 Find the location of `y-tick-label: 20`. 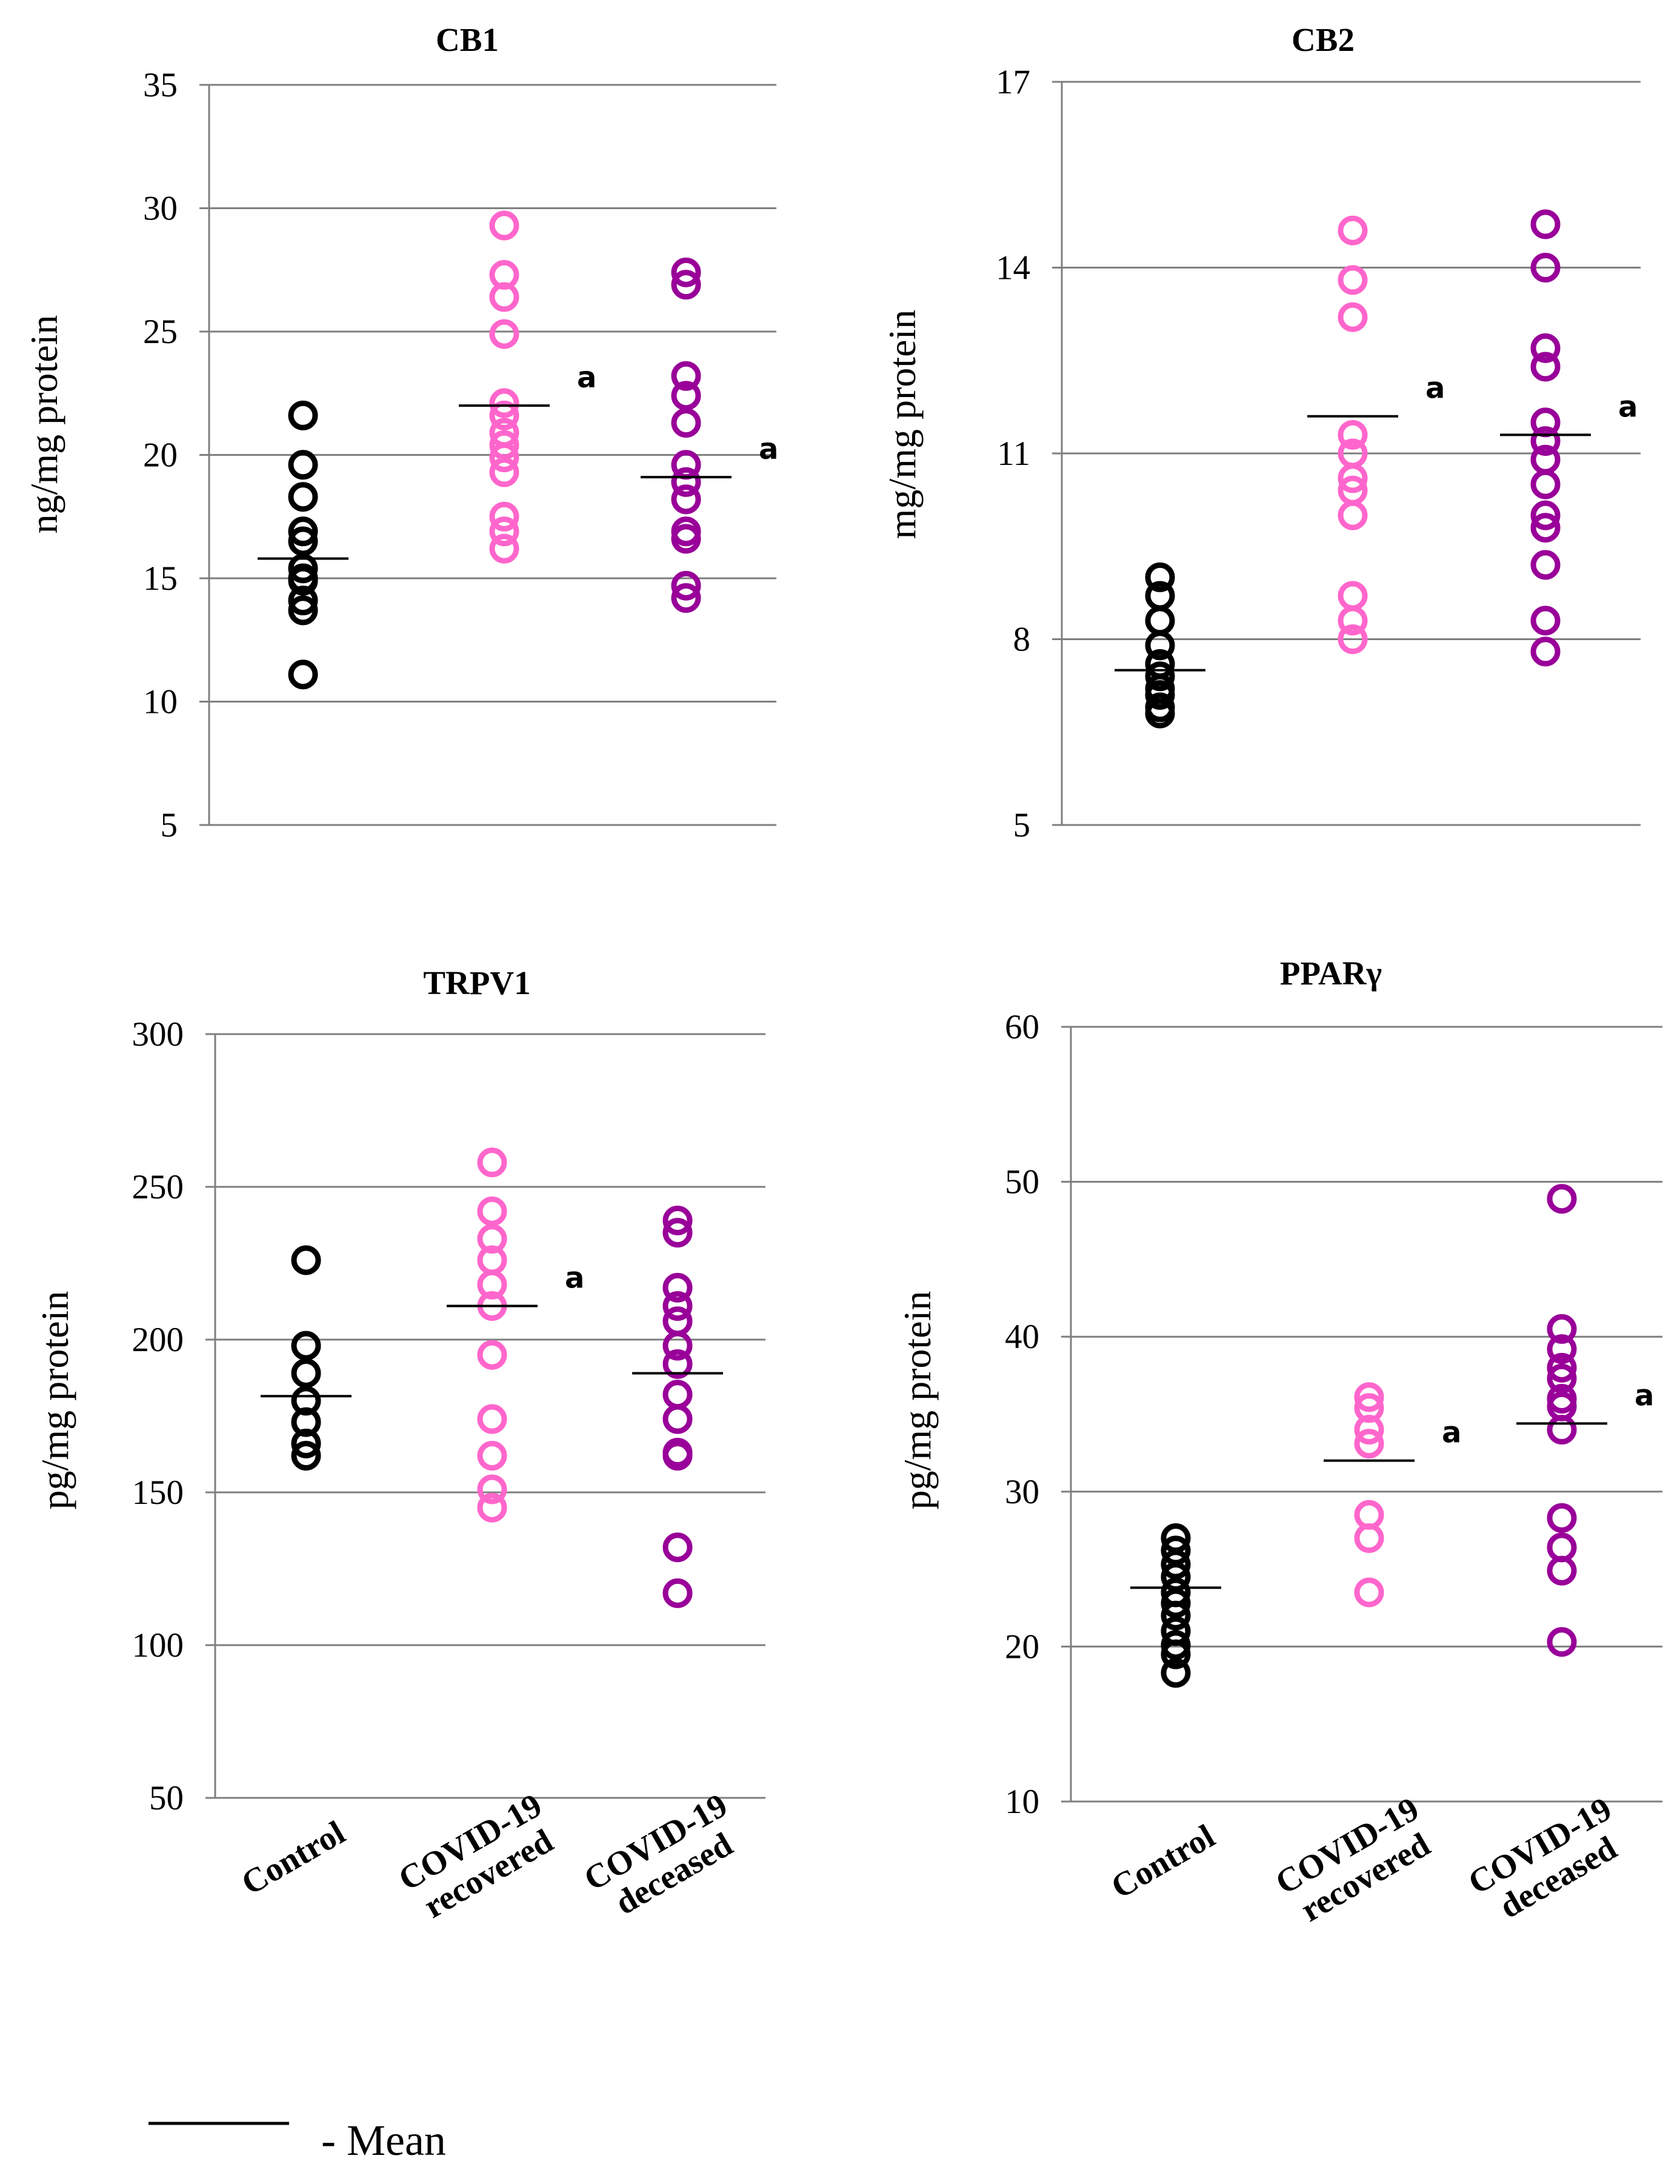

y-tick-label: 20 is located at coordinates (160, 455).